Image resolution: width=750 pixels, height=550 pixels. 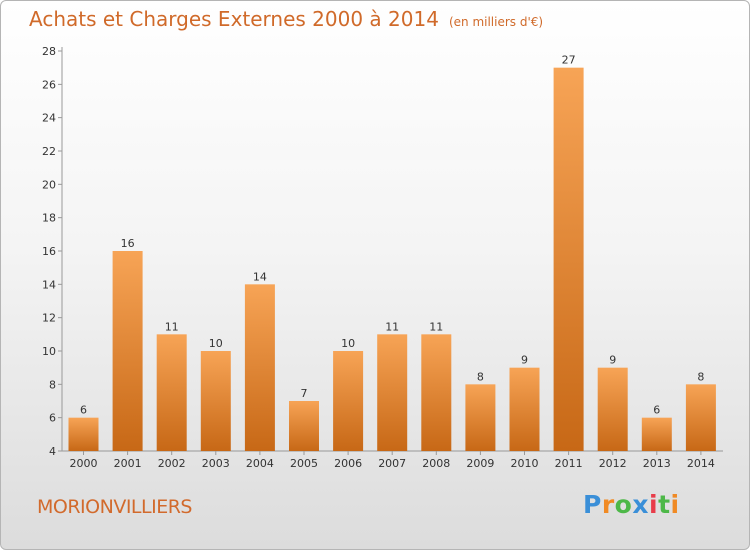 I want to click on chart-unit: (en milliers d'€), so click(x=496, y=22).